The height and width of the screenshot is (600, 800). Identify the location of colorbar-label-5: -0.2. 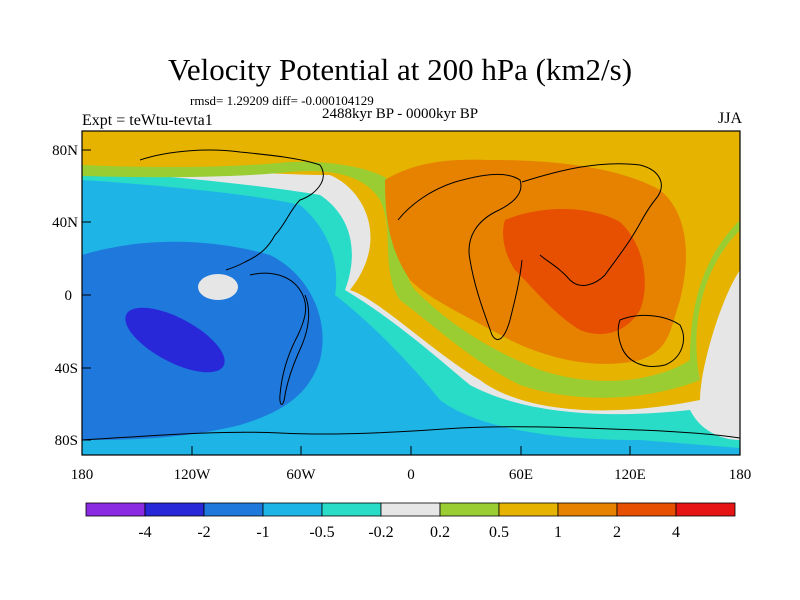
(380, 532).